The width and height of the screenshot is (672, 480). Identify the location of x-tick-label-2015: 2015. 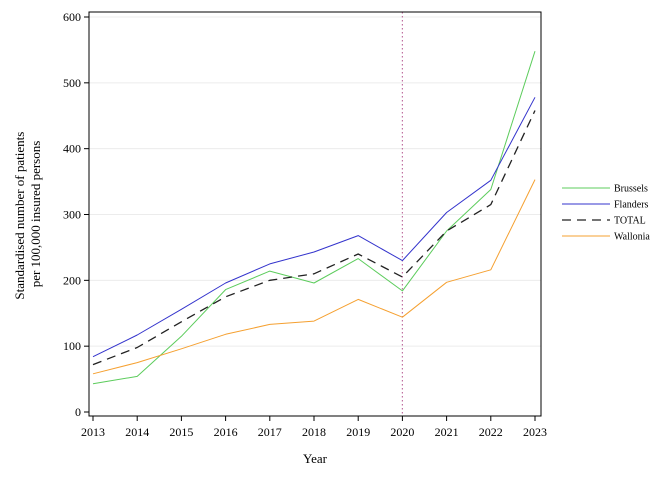
(181, 432).